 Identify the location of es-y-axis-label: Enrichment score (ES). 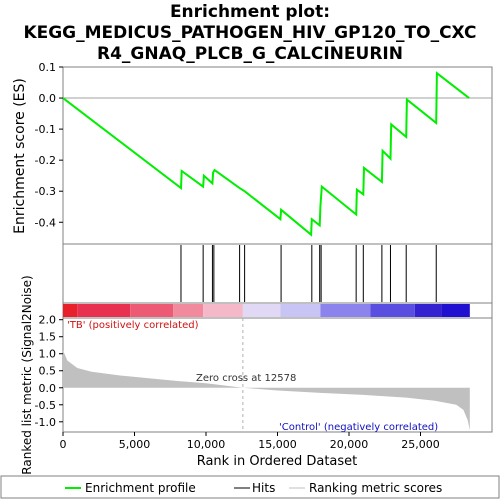
(20, 156).